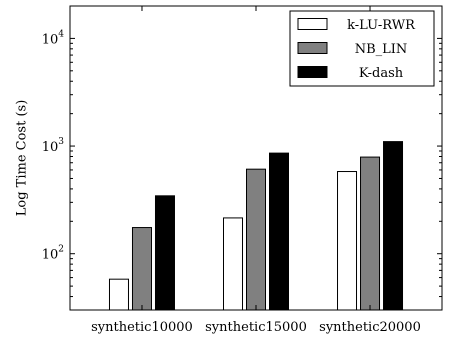 The image size is (452, 342). What do you see at coordinates (118, 294) in the screenshot?
I see `bar-k-lu-rwr-synthetic10000` at bounding box center [118, 294].